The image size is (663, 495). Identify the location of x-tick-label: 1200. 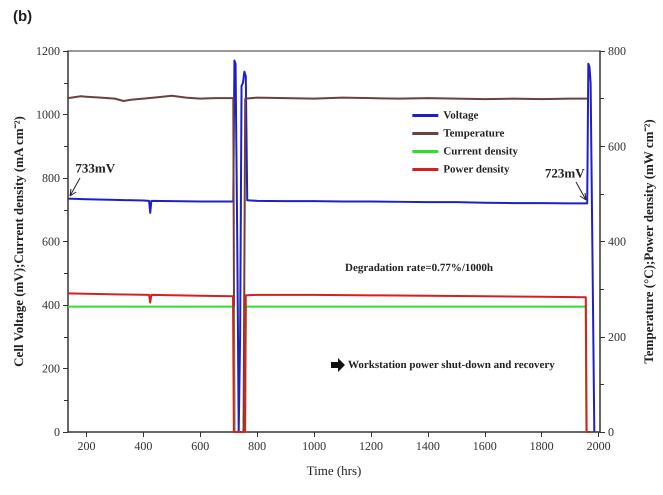
(370, 446).